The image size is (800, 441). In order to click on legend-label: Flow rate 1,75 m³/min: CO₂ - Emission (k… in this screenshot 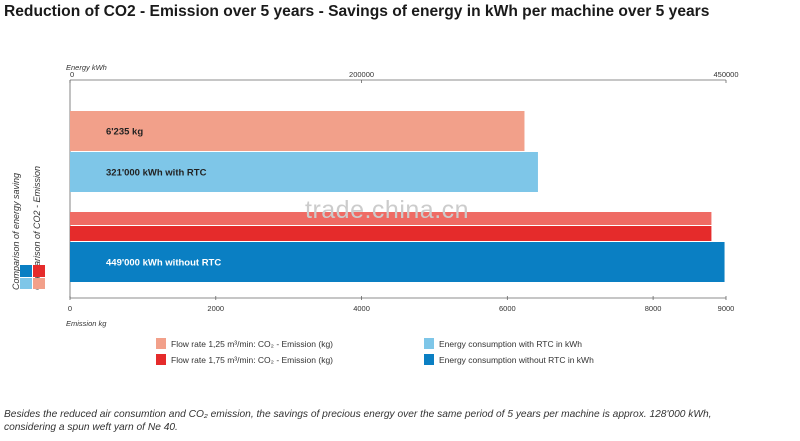, I will do `click(252, 359)`.